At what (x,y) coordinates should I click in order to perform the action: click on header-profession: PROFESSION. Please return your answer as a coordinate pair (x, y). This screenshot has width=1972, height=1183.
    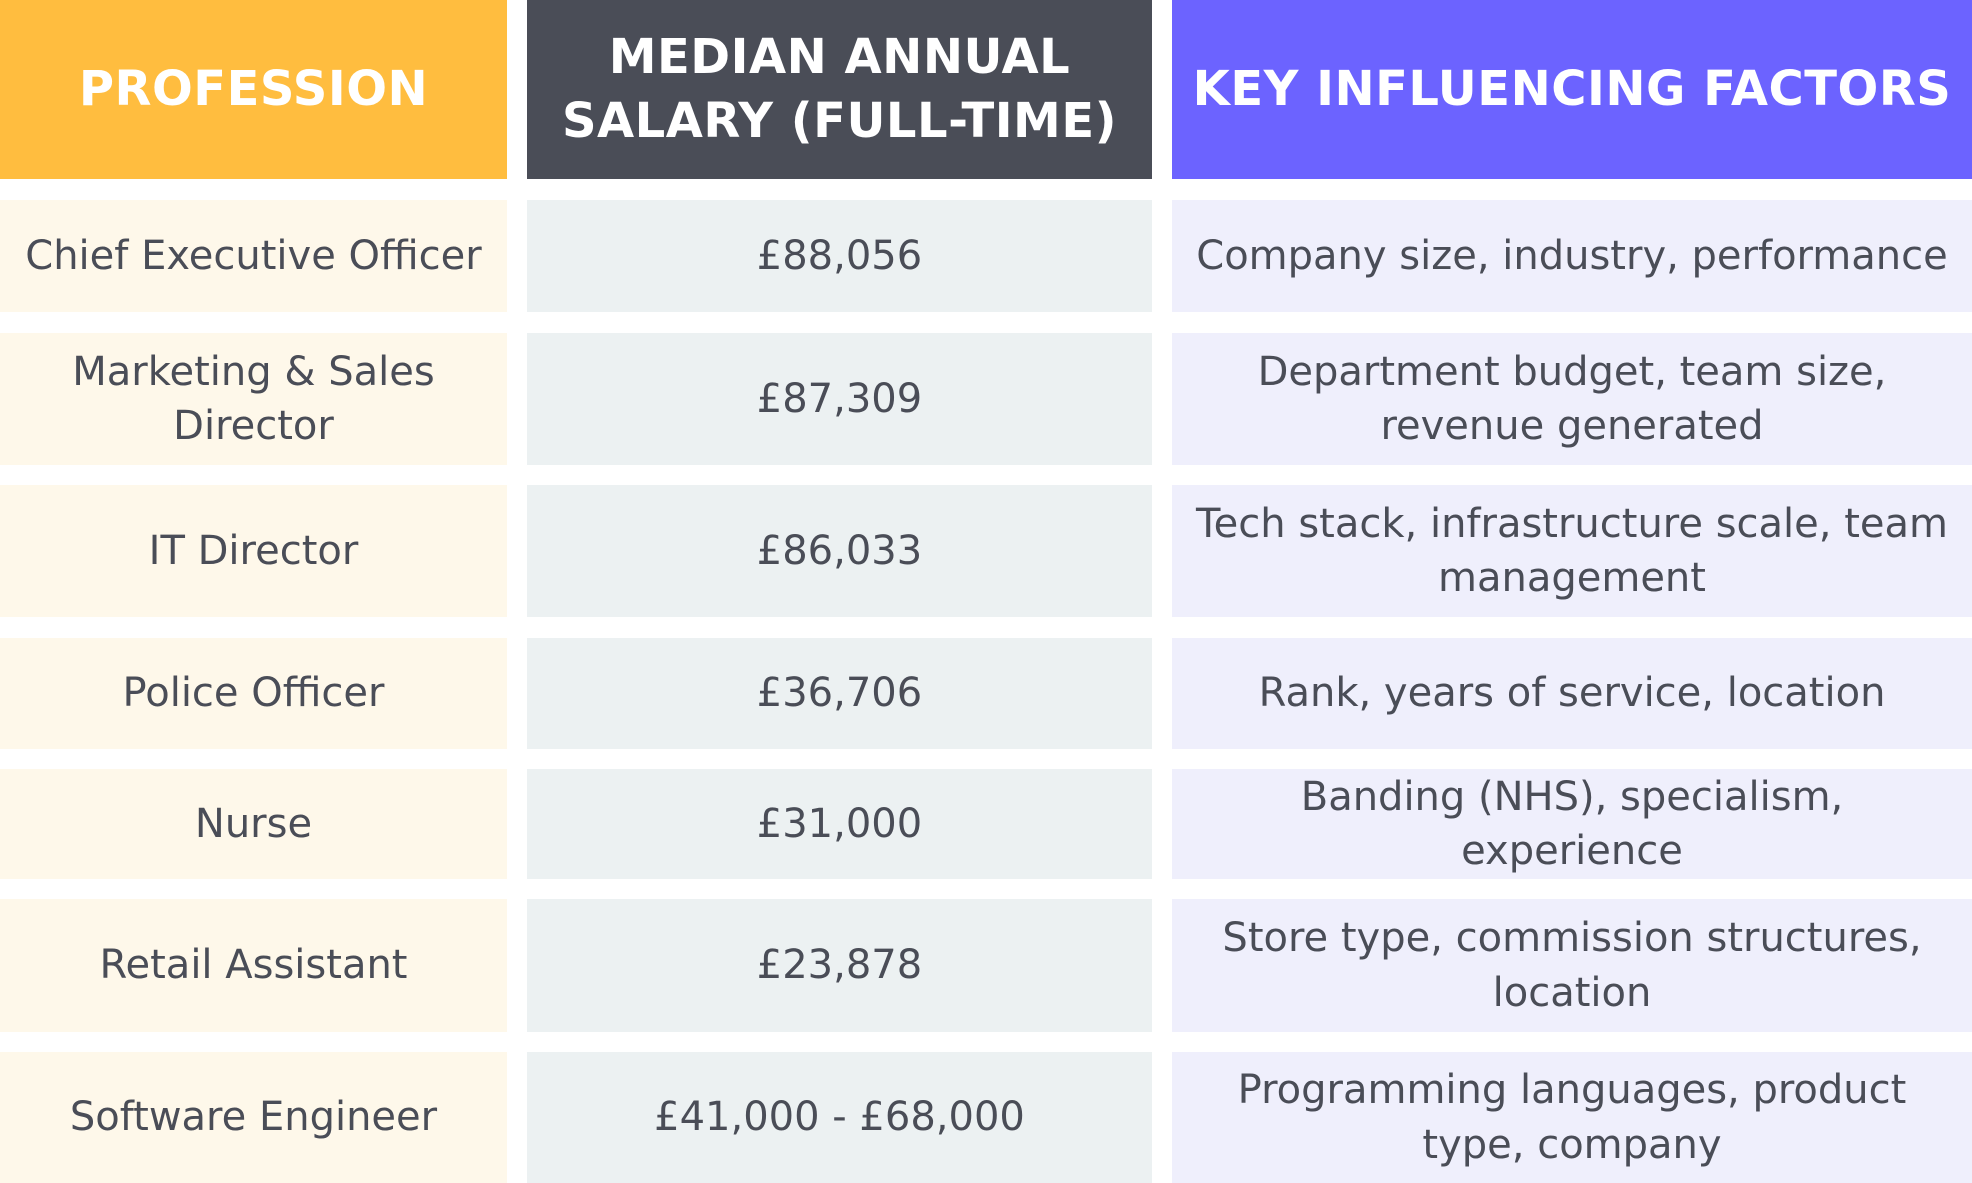
    Looking at the image, I should click on (253, 89).